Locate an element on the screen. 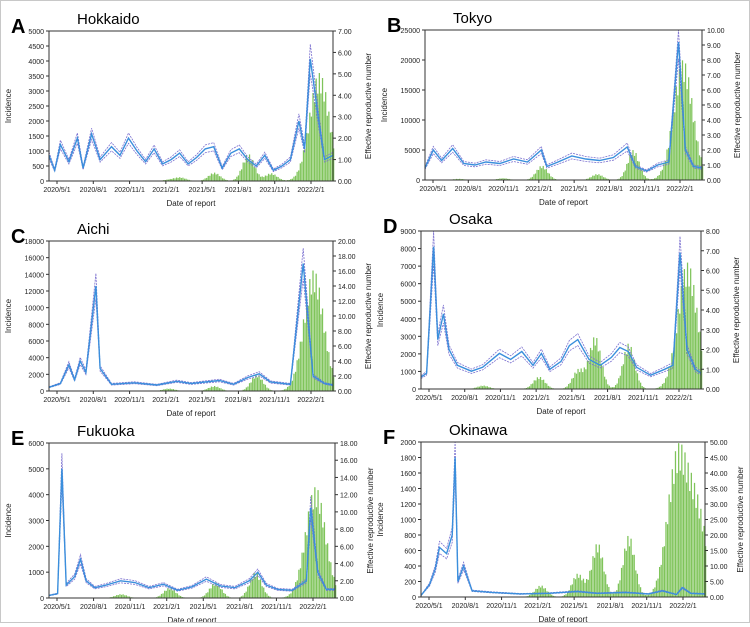 The image size is (750, 627). y2-tick-label: 16.00 is located at coordinates (347, 272).